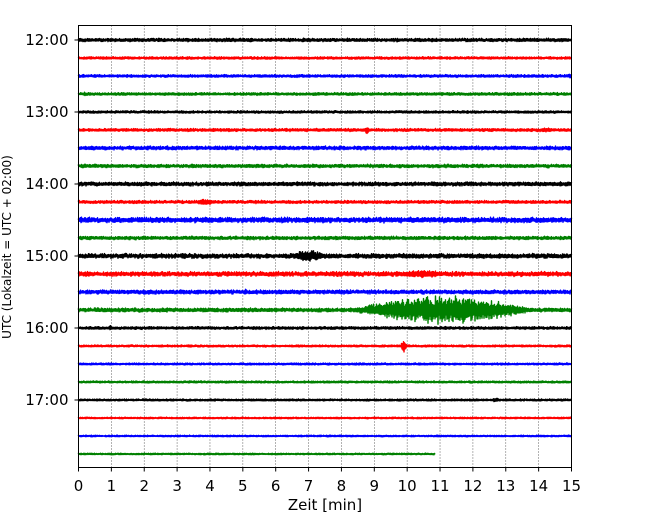 This screenshot has height=520, width=650. I want to click on y-tick-label: 14:00, so click(46, 184).